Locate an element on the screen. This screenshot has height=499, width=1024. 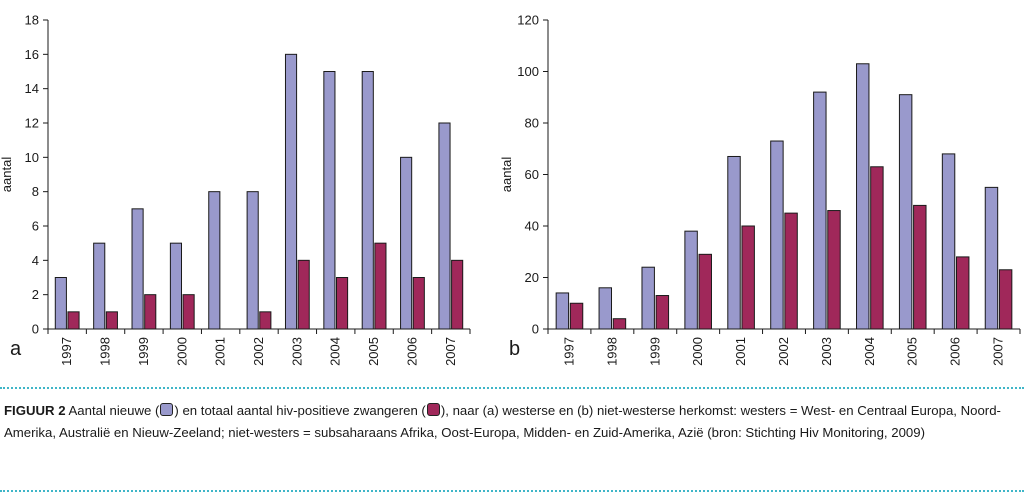
y-tick-label: 18 is located at coordinates (32, 20).